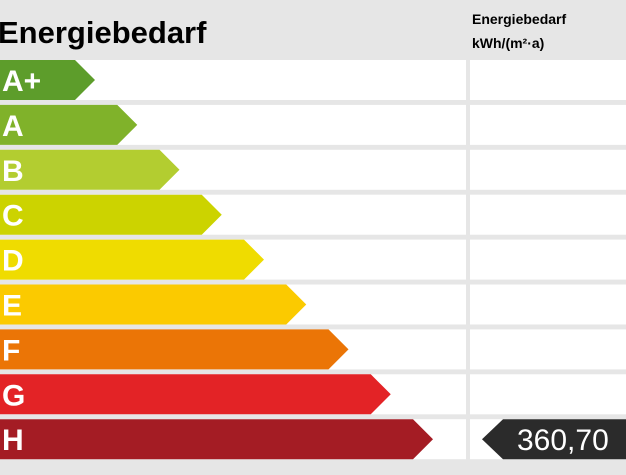 This screenshot has height=475, width=626. What do you see at coordinates (11, 350) in the screenshot?
I see `class-label: F` at bounding box center [11, 350].